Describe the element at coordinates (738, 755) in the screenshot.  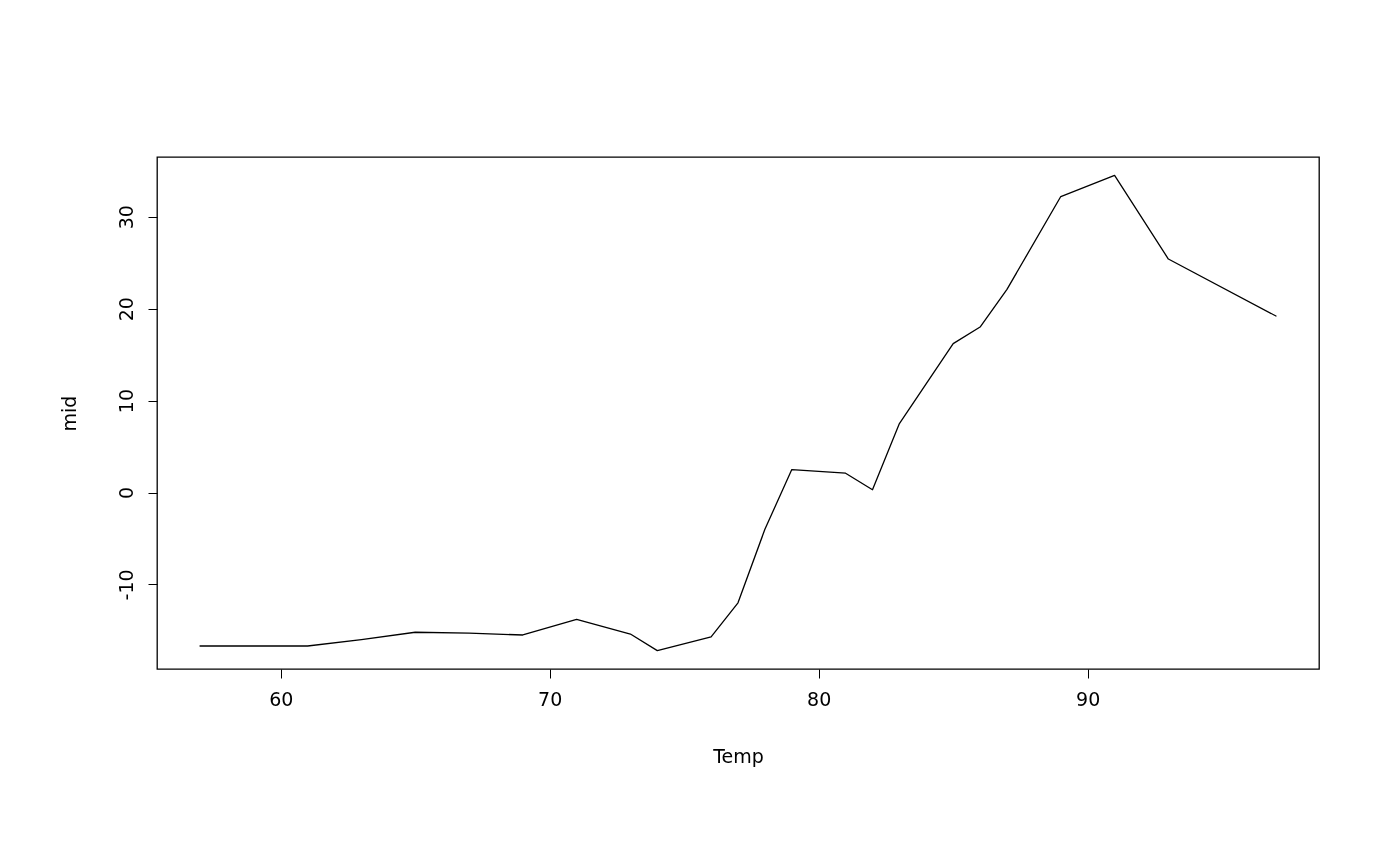
I see `x-axis-title: Temp` at that location.